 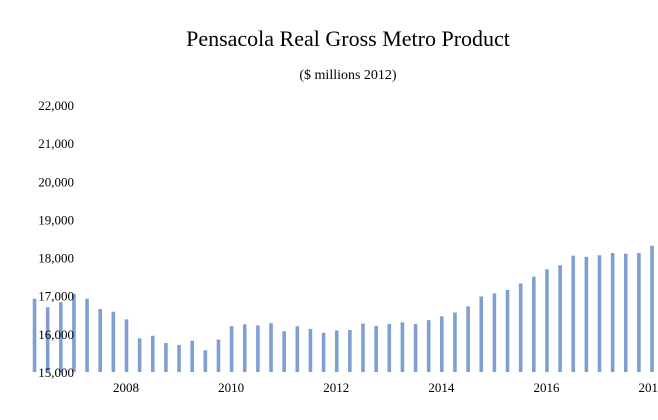 I want to click on x-tick-label: 2008, so click(x=126, y=387).